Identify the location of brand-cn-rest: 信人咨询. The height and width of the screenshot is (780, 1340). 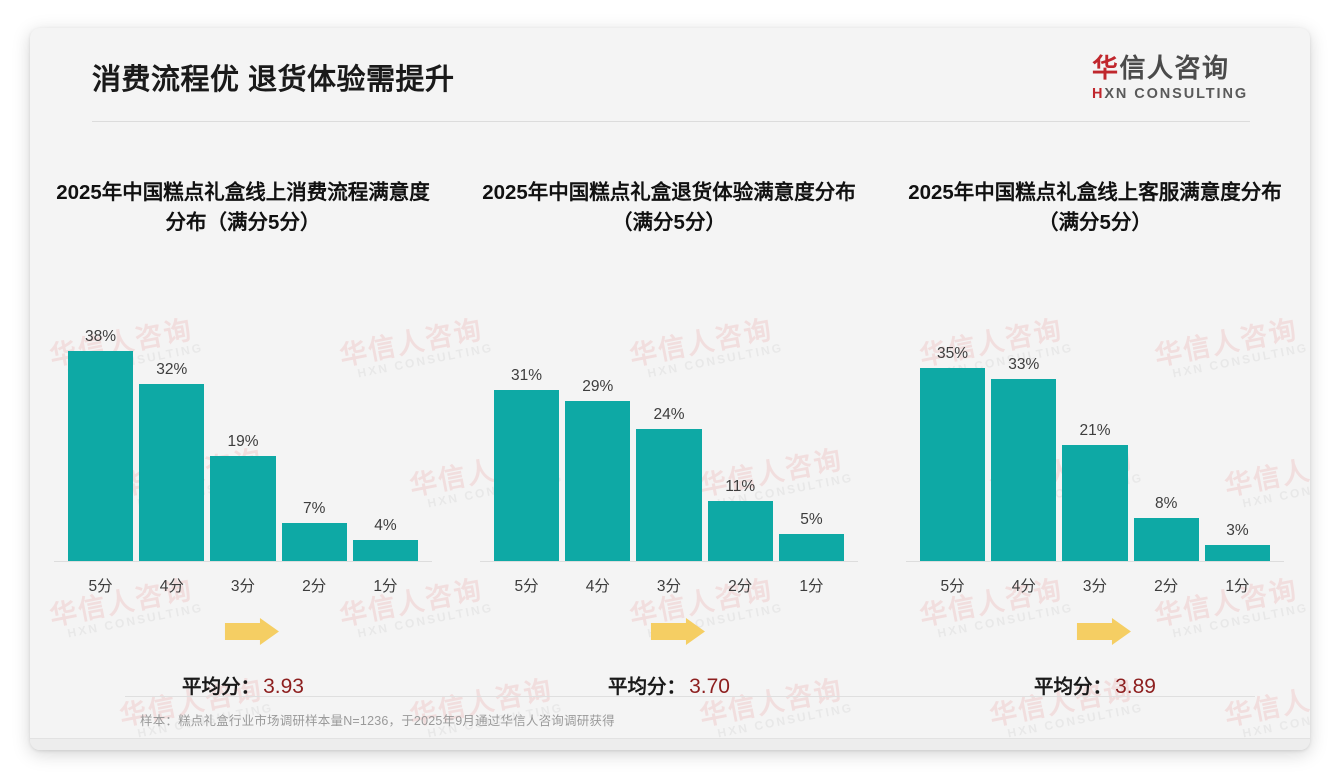
(1174, 68).